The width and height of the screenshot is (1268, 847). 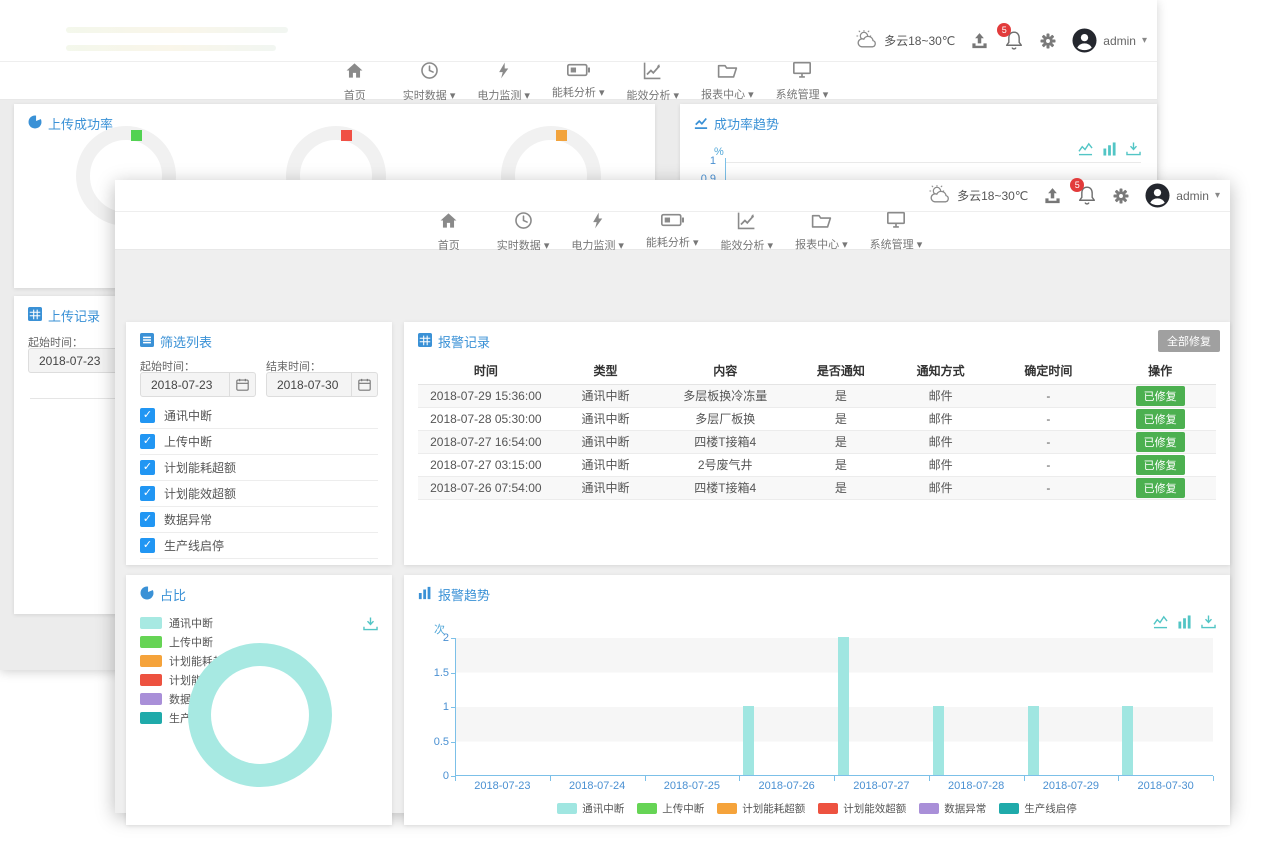 What do you see at coordinates (692, 786) in the screenshot?
I see `x-axis-label: 2018-07-25` at bounding box center [692, 786].